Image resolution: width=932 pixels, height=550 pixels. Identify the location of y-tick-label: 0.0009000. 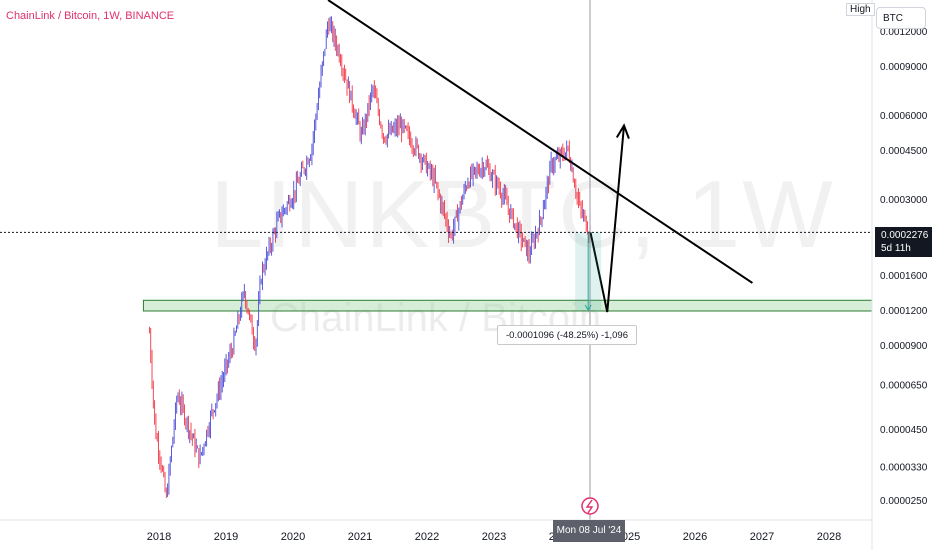
(904, 67).